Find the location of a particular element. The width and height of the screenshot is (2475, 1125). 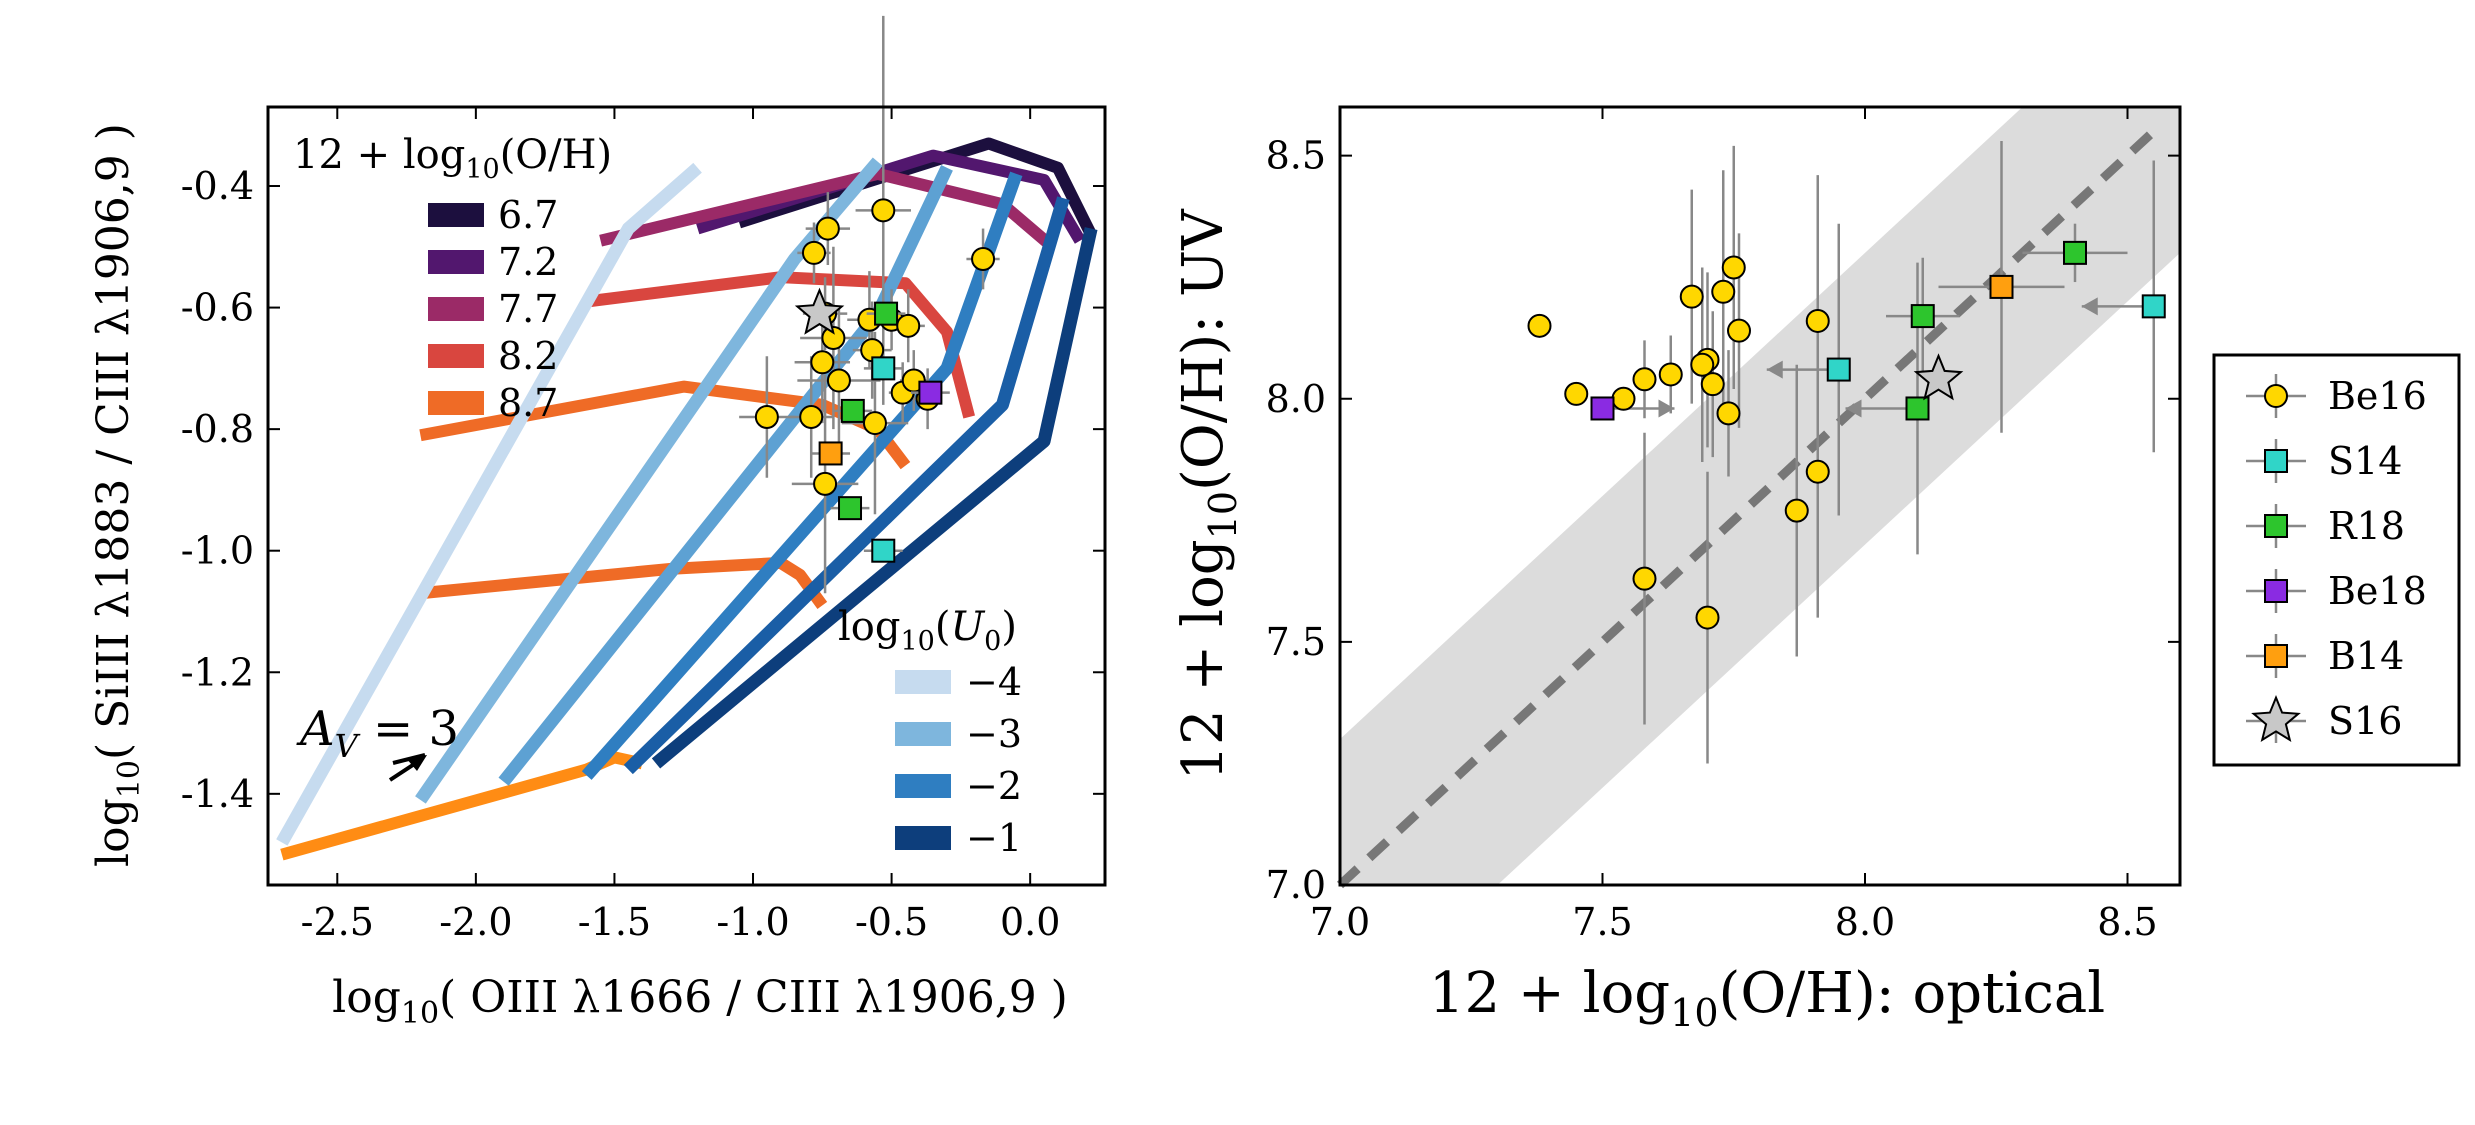

right-y-axis-label: 12 + log10(O/H): UV is located at coordinates (1208, 494).